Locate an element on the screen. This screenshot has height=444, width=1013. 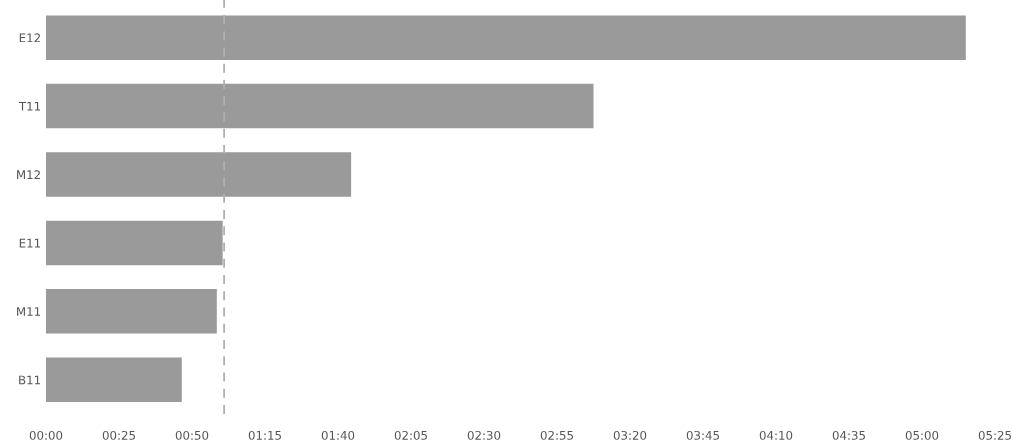
x-tick-label: 02:55 is located at coordinates (556, 435).